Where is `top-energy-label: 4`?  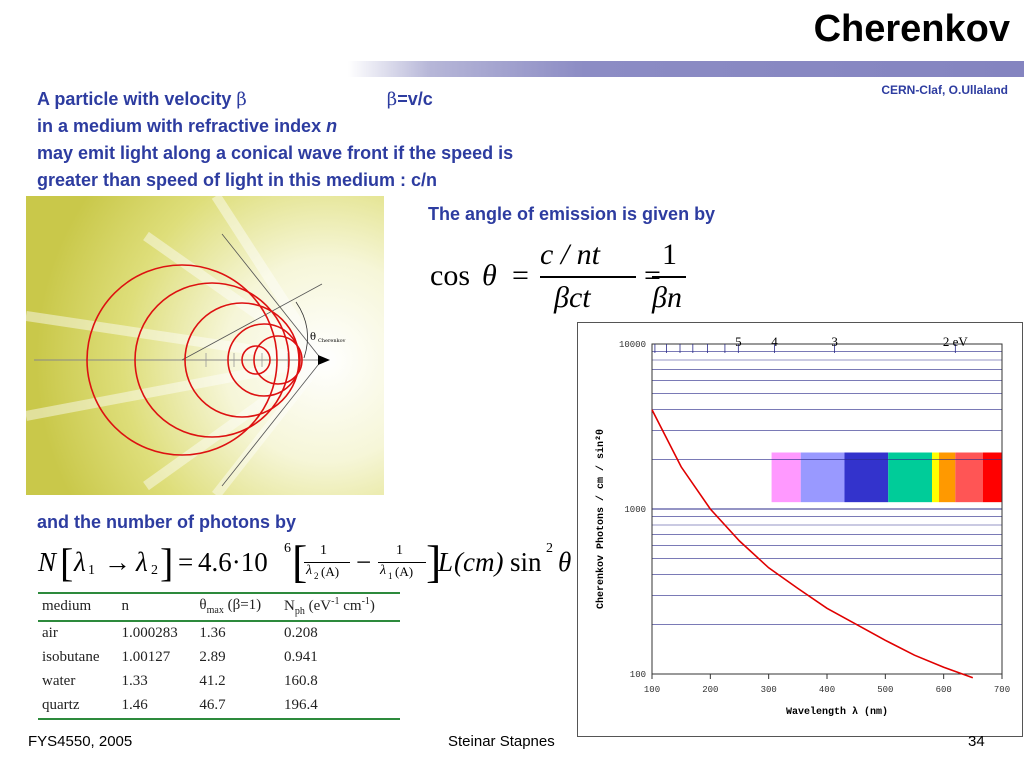 top-energy-label: 4 is located at coordinates (774, 341).